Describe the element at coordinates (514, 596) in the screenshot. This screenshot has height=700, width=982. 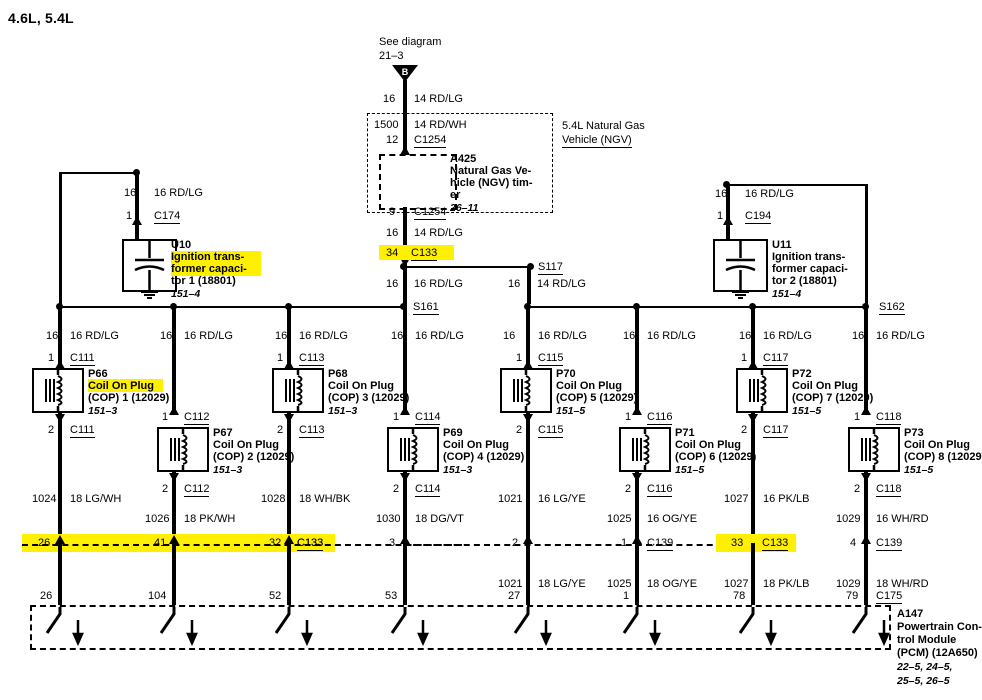
I see `p70-pcm-pin: 27` at that location.